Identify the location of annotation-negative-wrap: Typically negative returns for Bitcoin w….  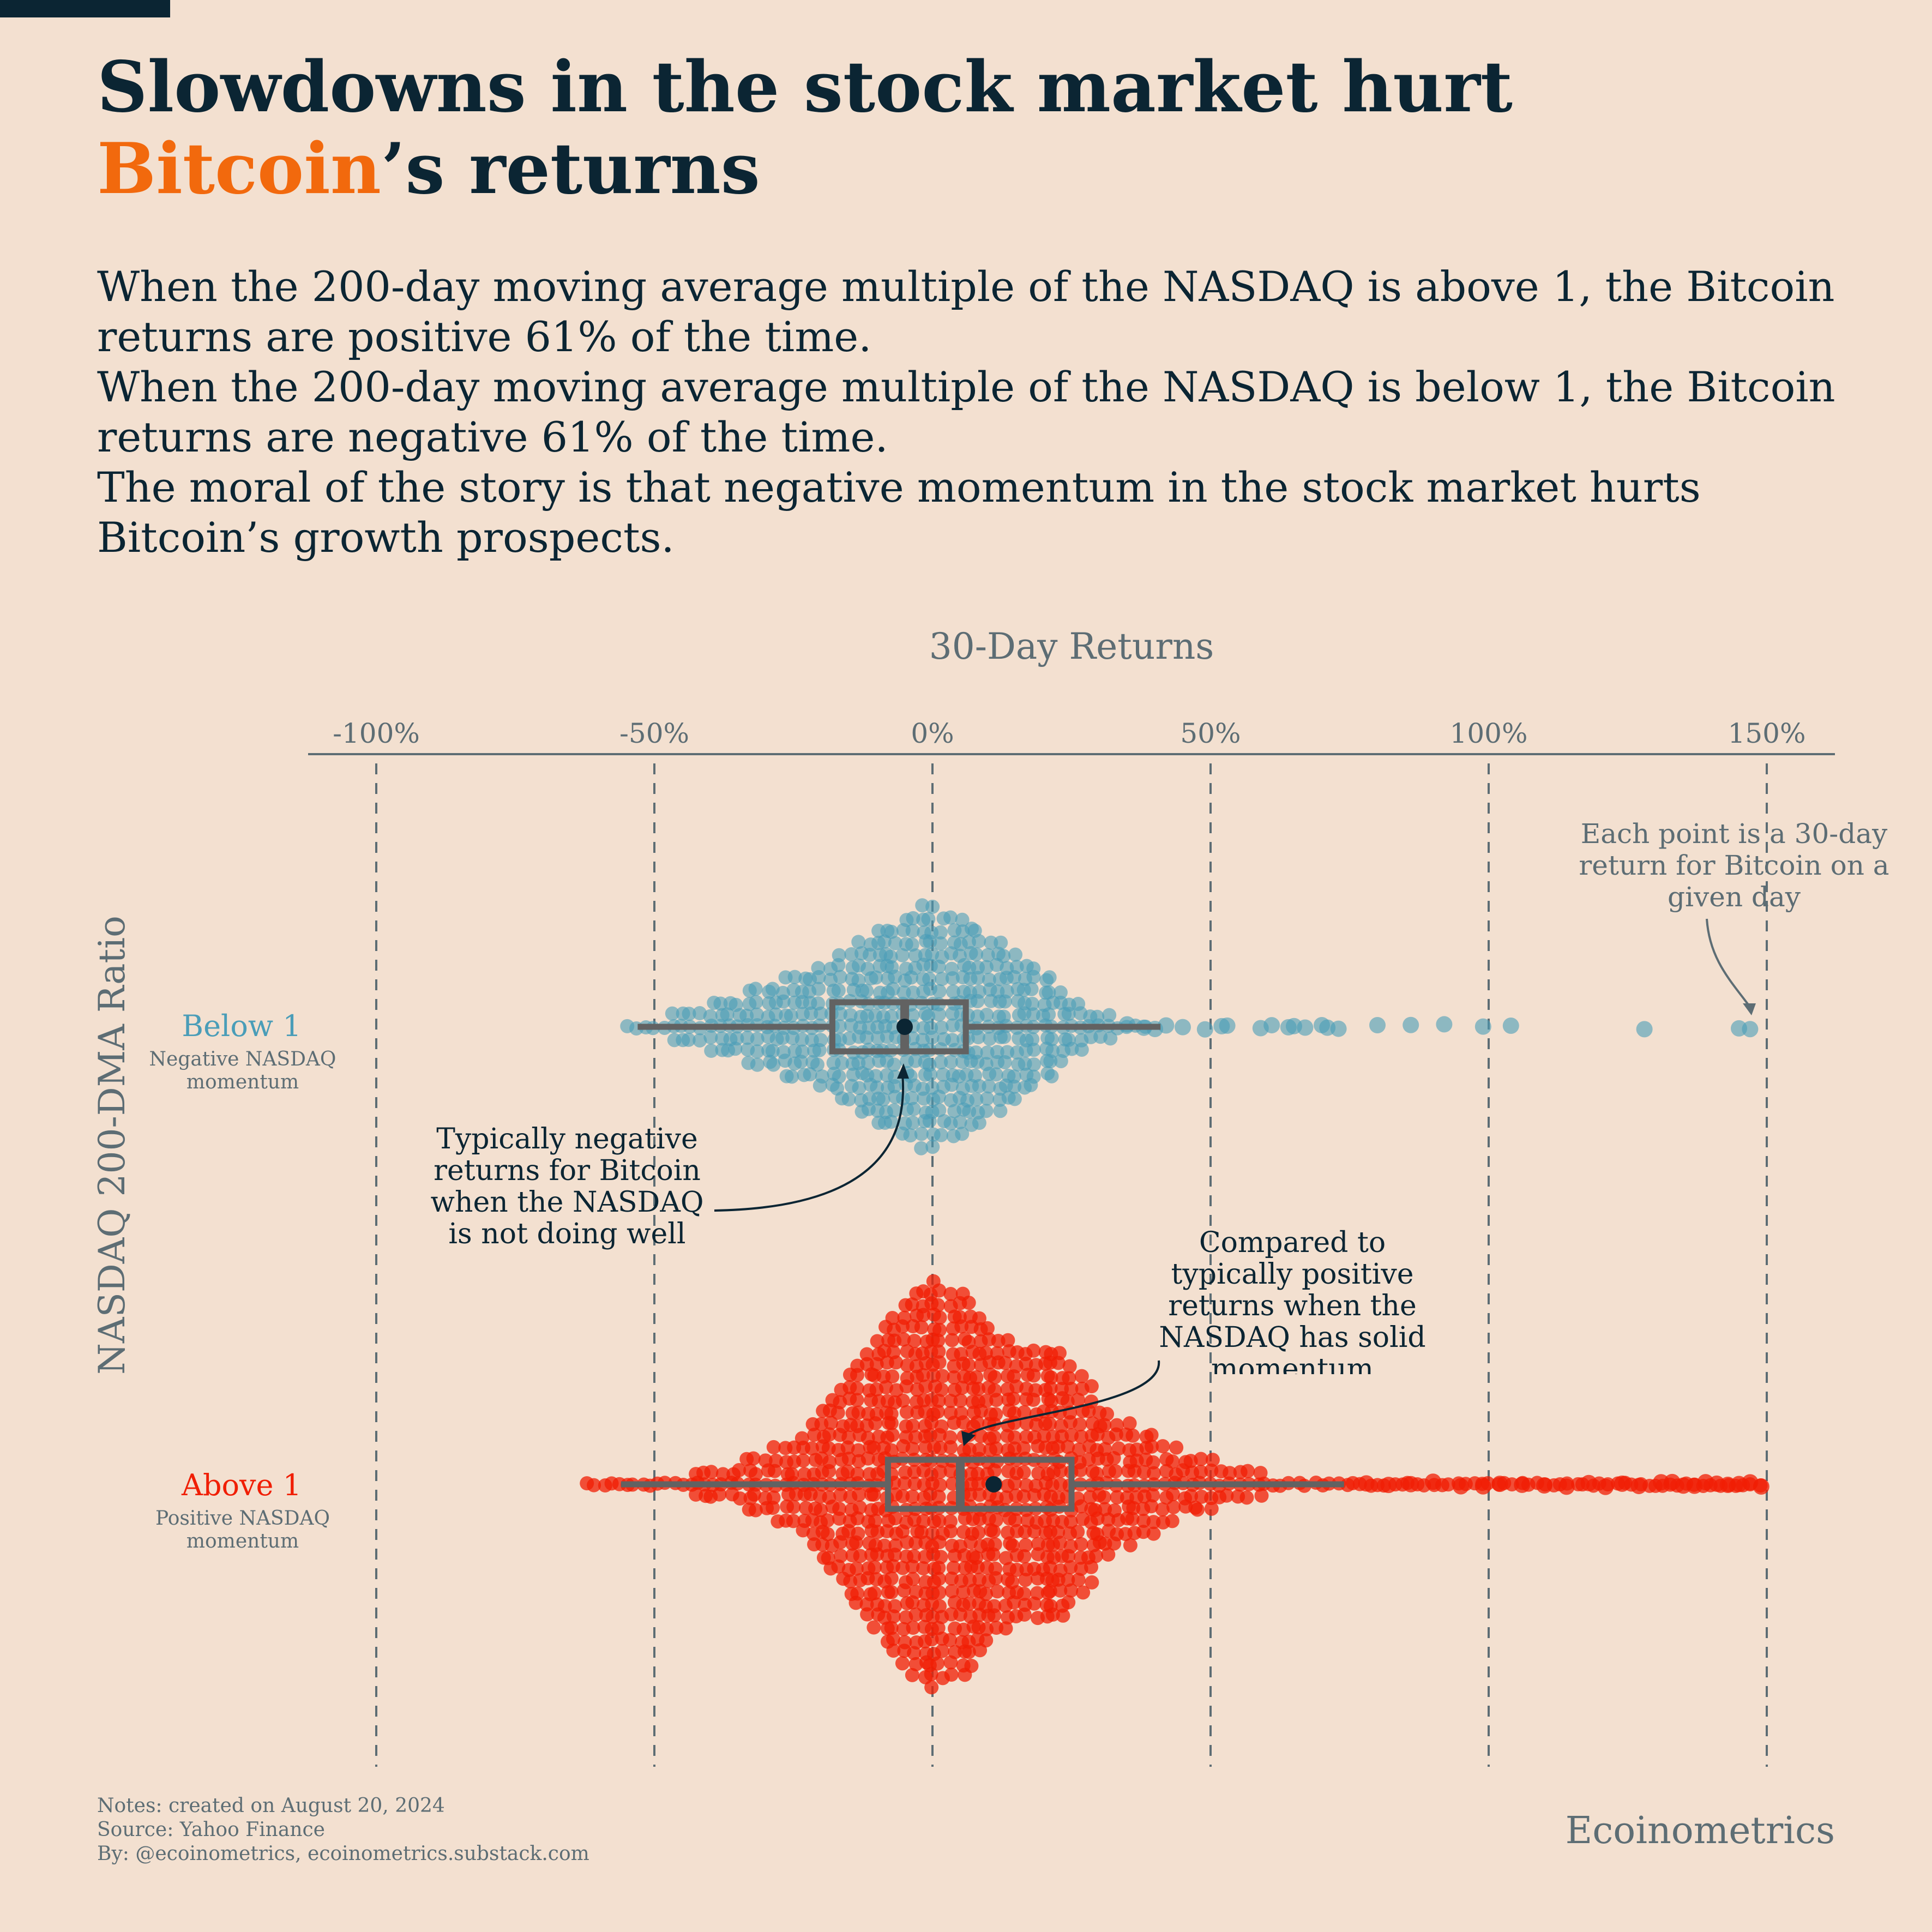
(566, 1186).